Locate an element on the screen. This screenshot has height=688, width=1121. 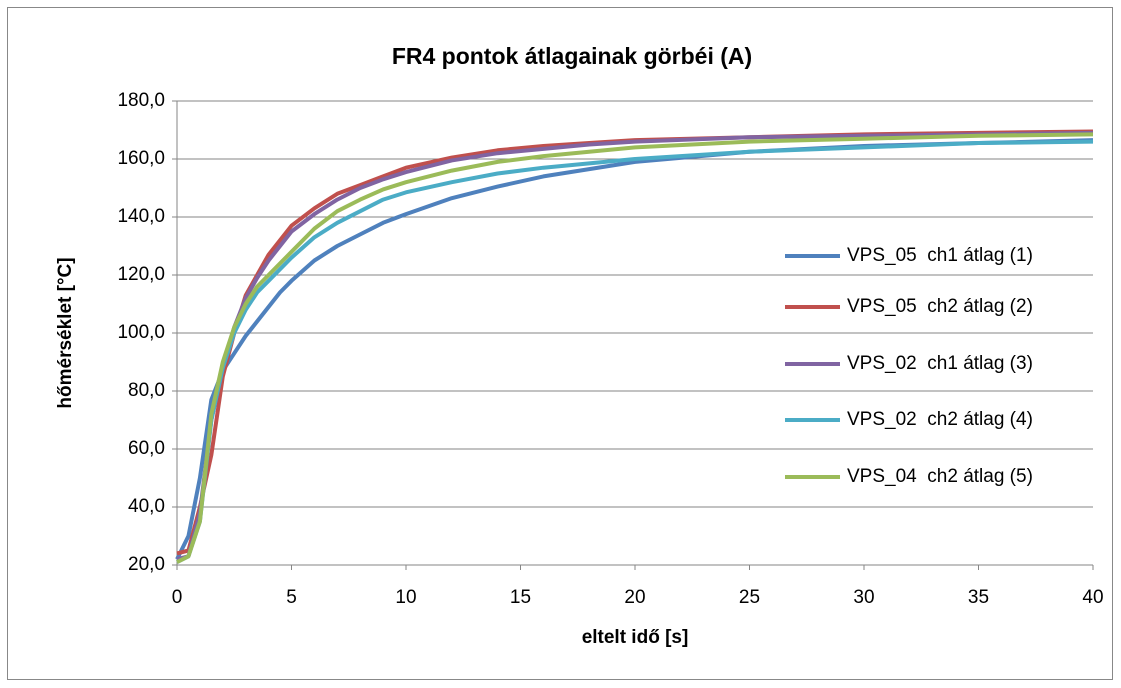
x-tick-label: 0 is located at coordinates (177, 597).